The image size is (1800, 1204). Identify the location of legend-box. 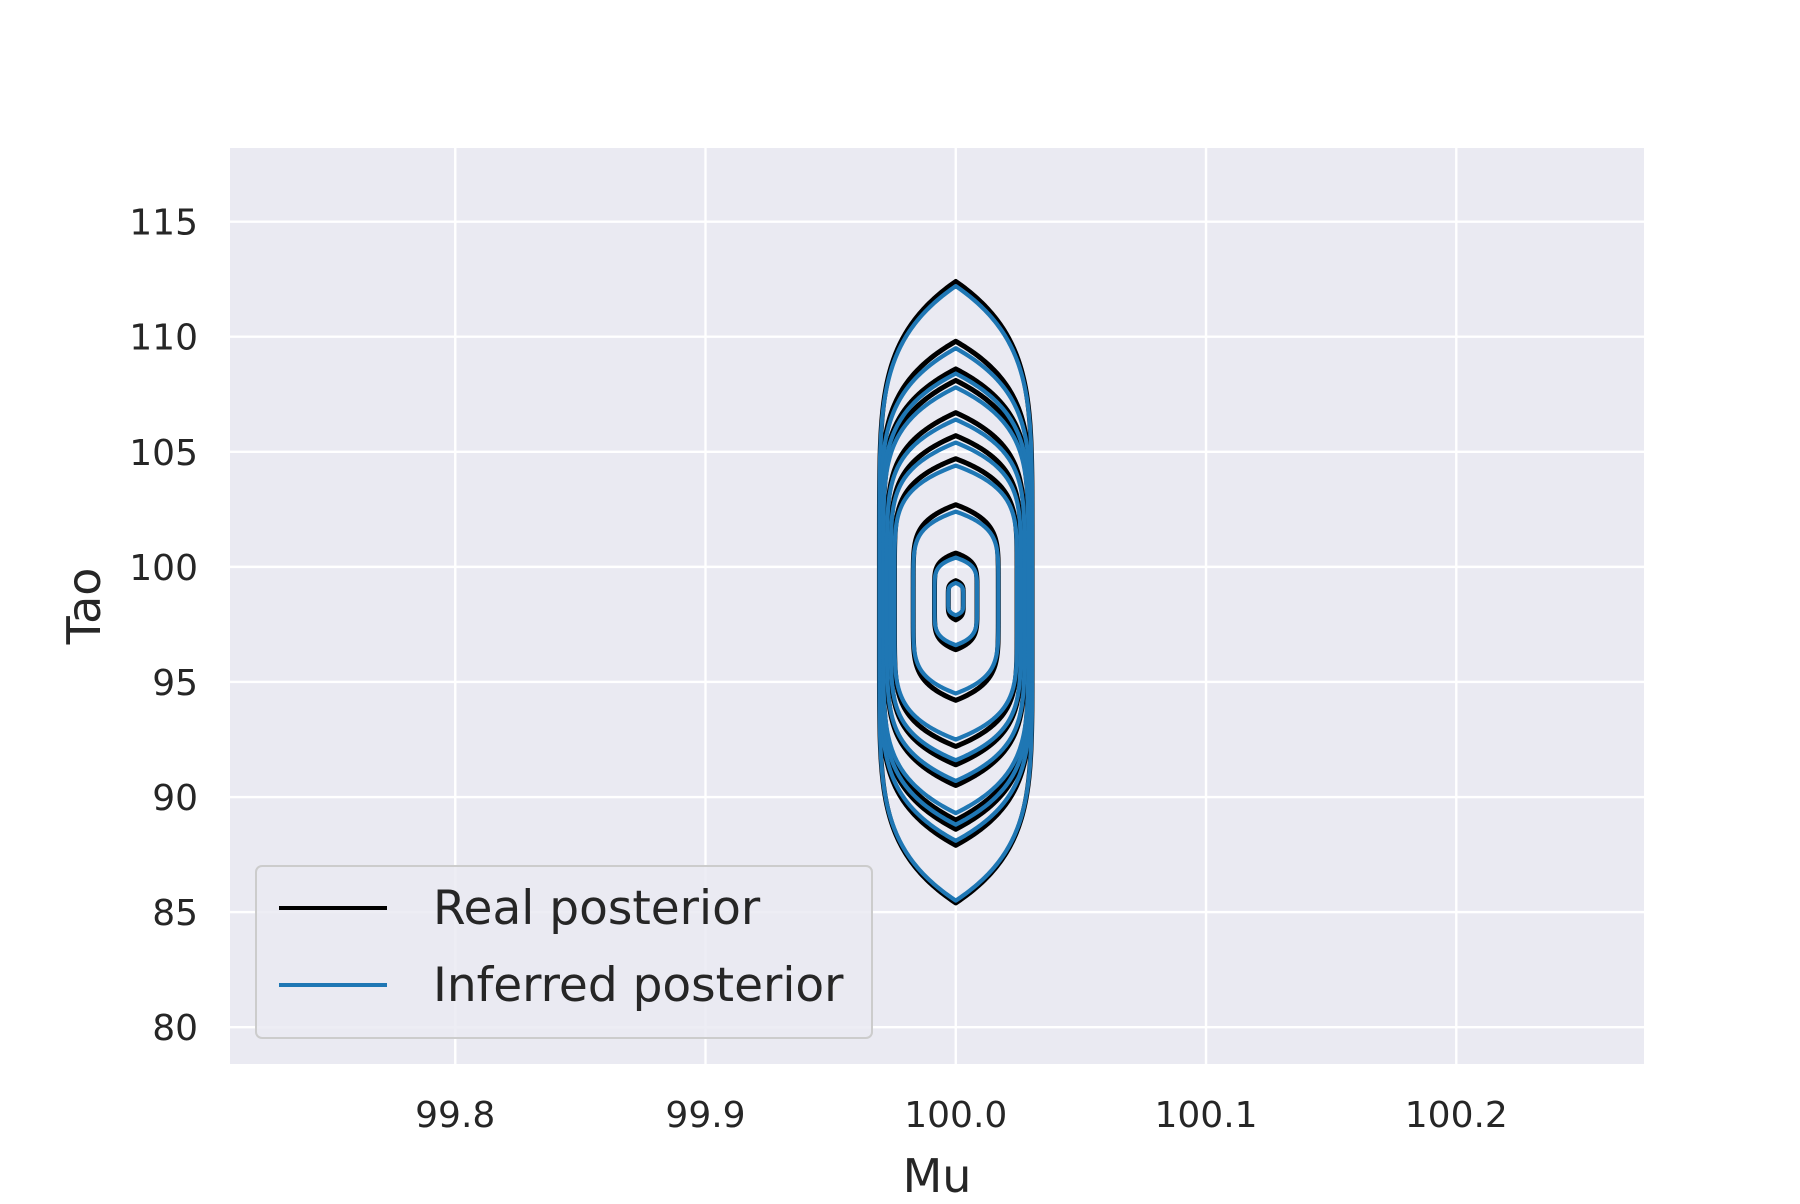
(564, 952).